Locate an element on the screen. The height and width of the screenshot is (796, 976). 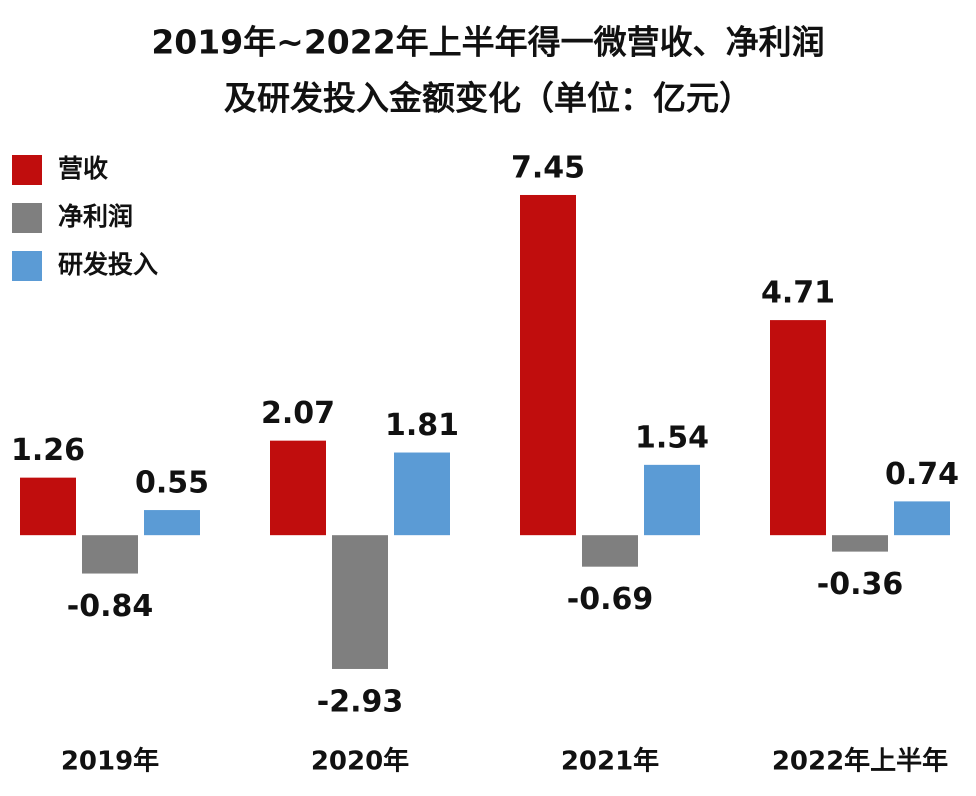
value-label: -0.69 is located at coordinates (610, 599).